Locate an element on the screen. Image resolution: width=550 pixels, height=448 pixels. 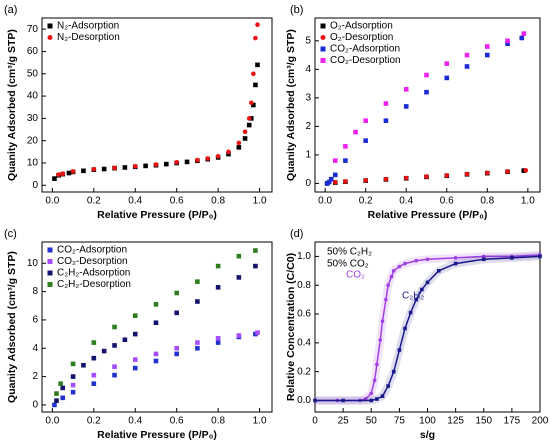
legend-label: CO₂-Desorption is located at coordinates (92, 261).